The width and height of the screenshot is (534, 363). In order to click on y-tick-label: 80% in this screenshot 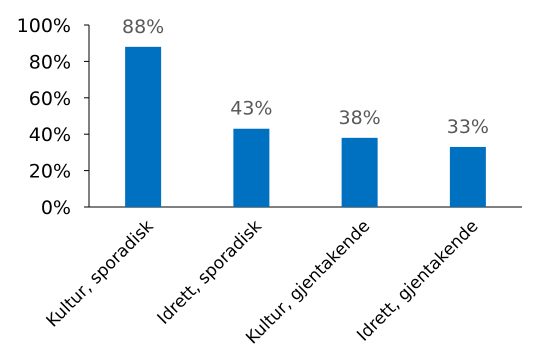, I will do `click(50, 62)`.